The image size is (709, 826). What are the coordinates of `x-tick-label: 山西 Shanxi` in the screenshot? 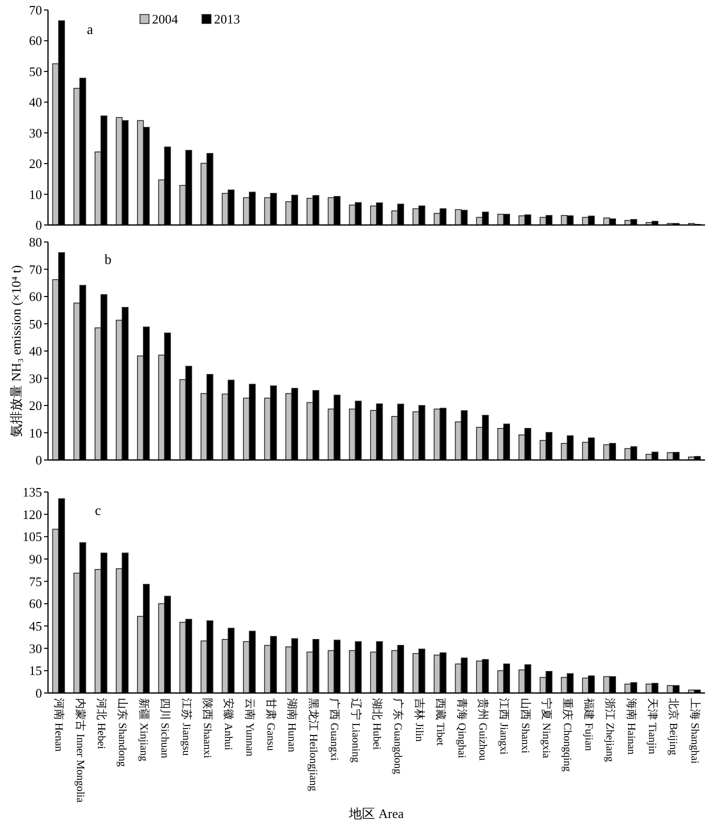 It's located at (525, 726).